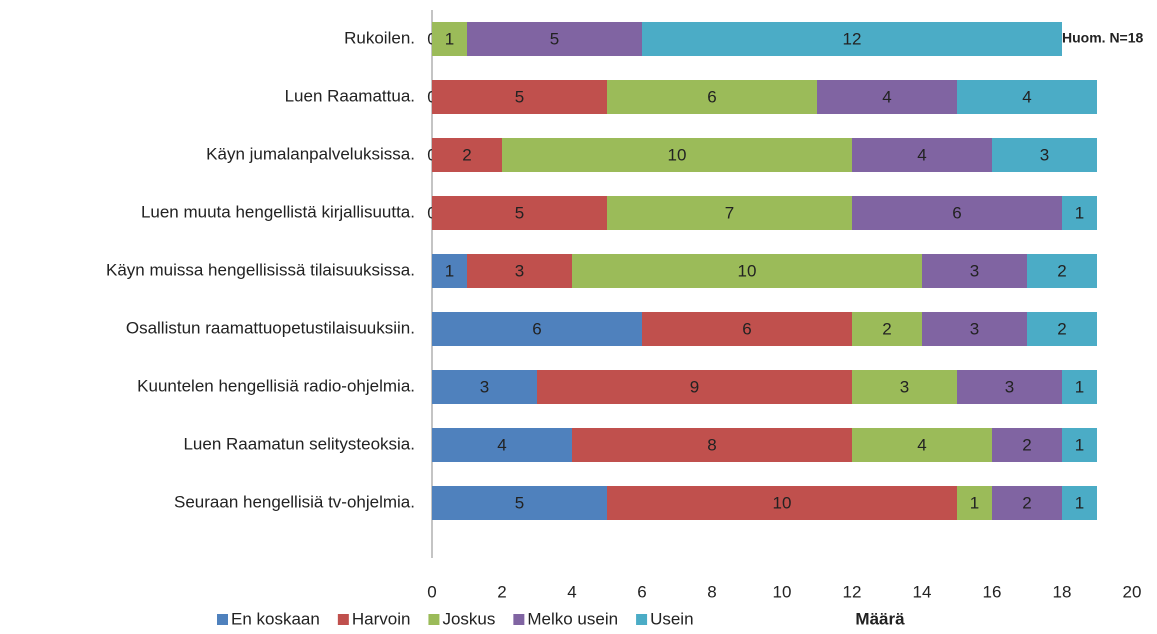 The width and height of the screenshot is (1157, 634). What do you see at coordinates (782, 591) in the screenshot?
I see `x-tick-label: 10` at bounding box center [782, 591].